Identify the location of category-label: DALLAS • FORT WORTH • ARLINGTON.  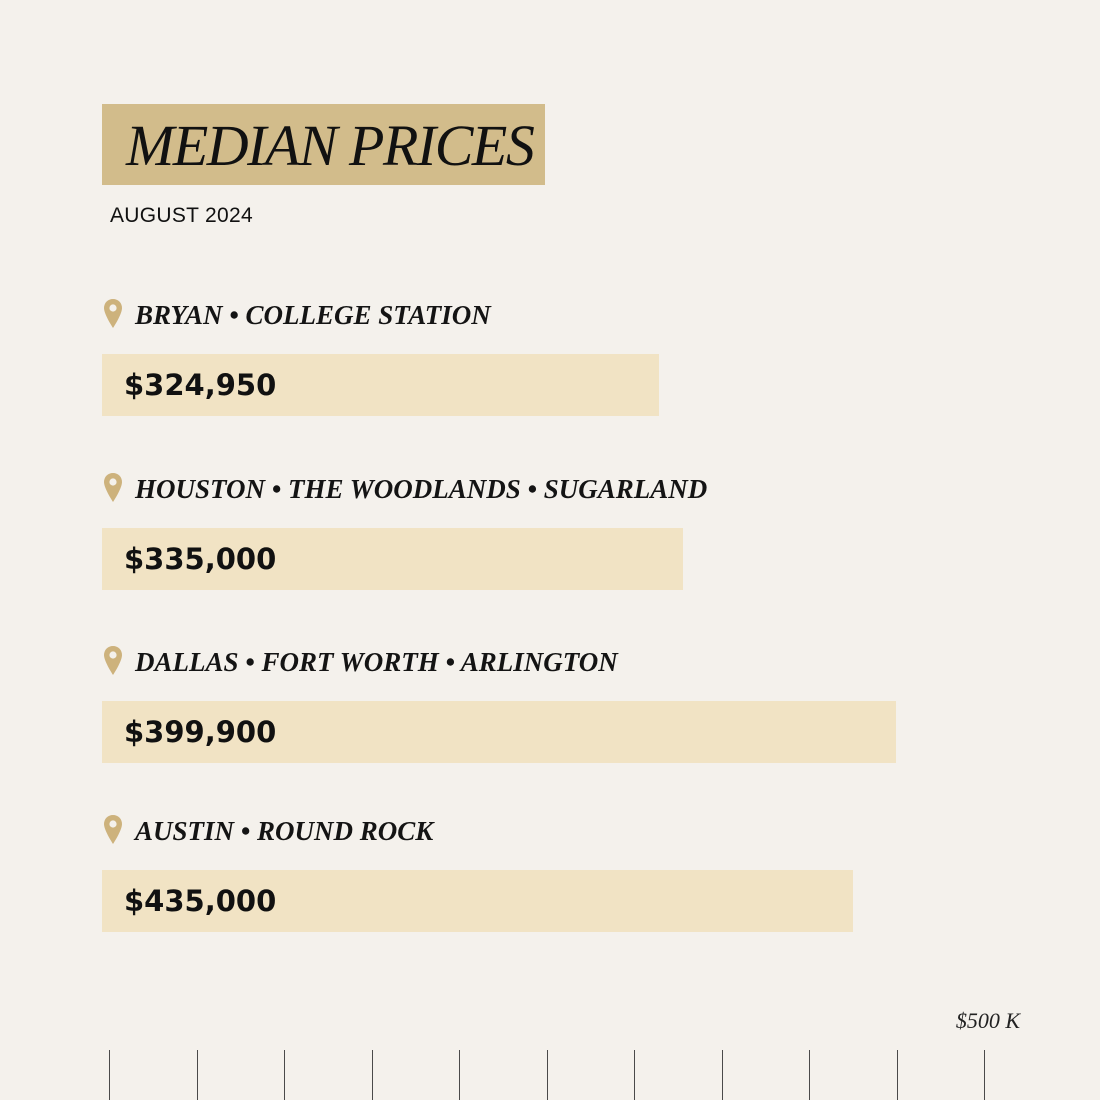
(376, 662).